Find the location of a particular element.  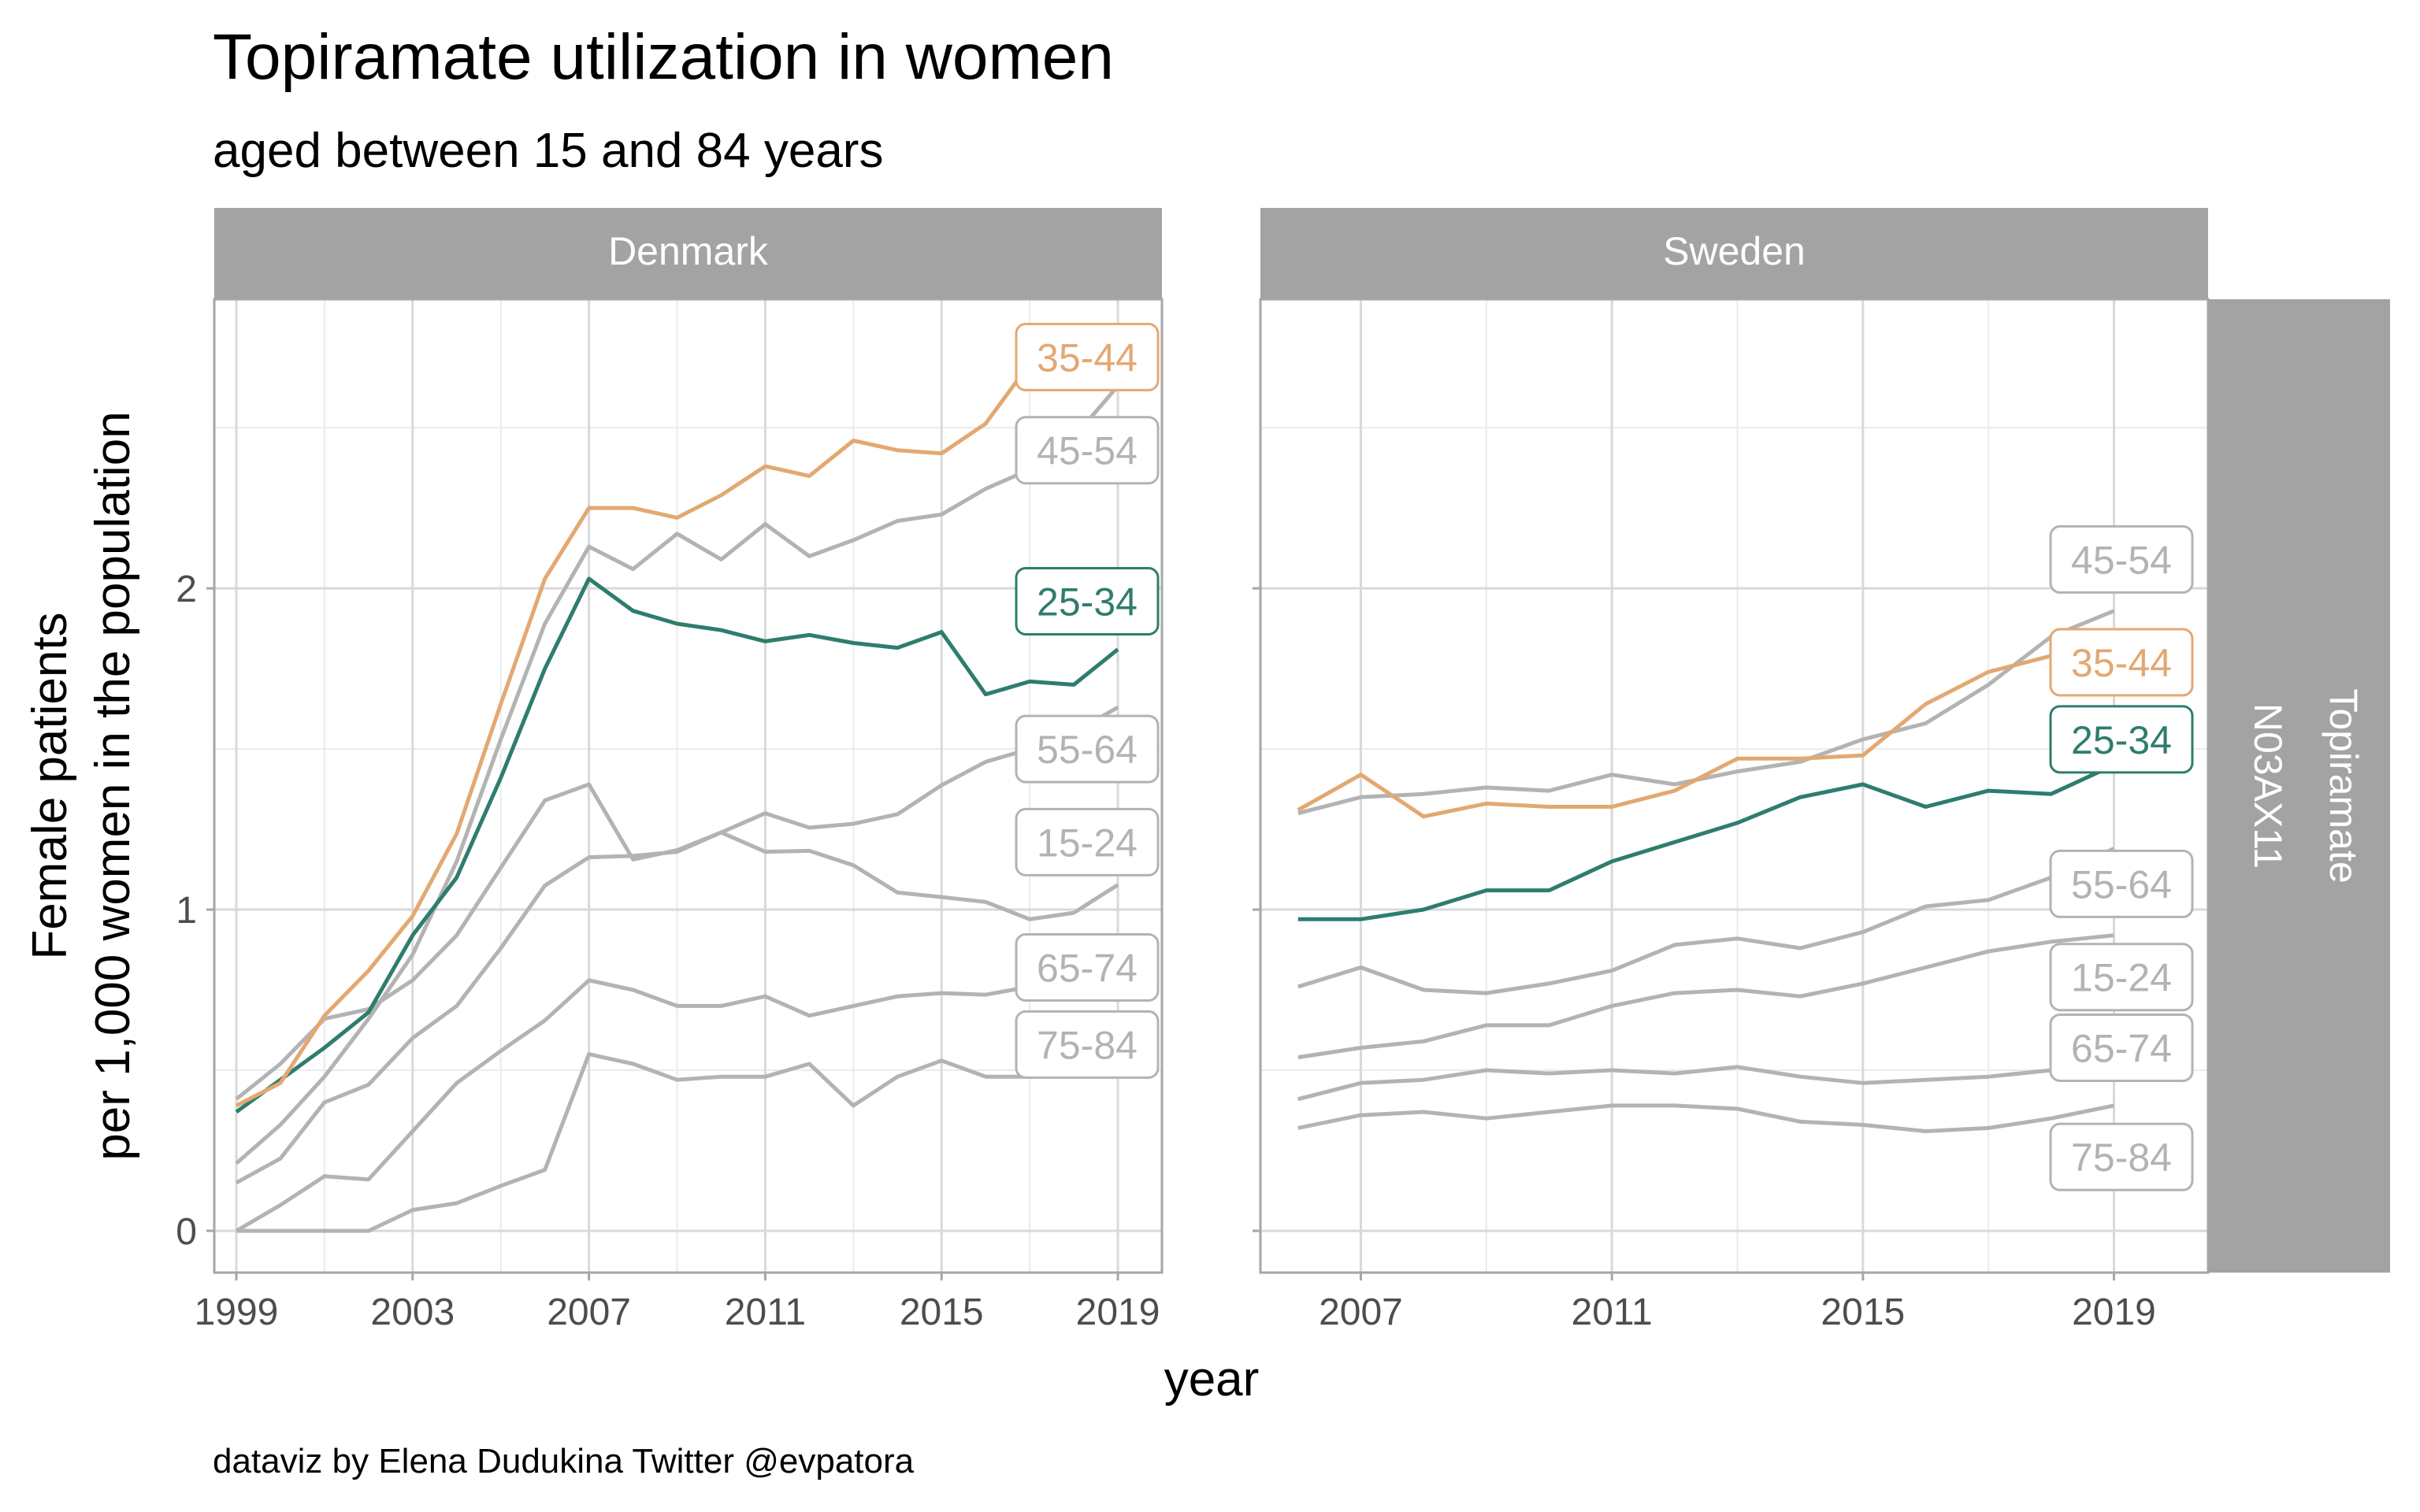

facet-strip-label: Denmark is located at coordinates (688, 251).